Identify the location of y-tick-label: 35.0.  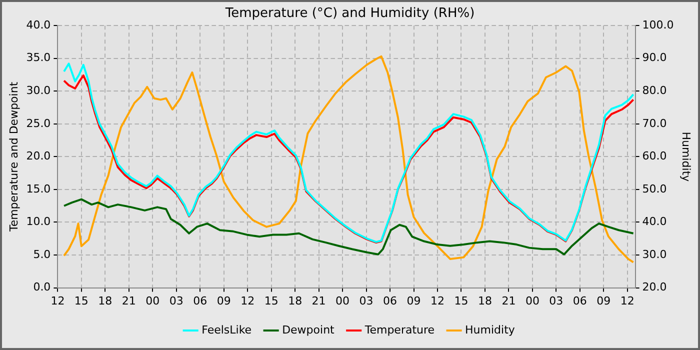
(38, 57).